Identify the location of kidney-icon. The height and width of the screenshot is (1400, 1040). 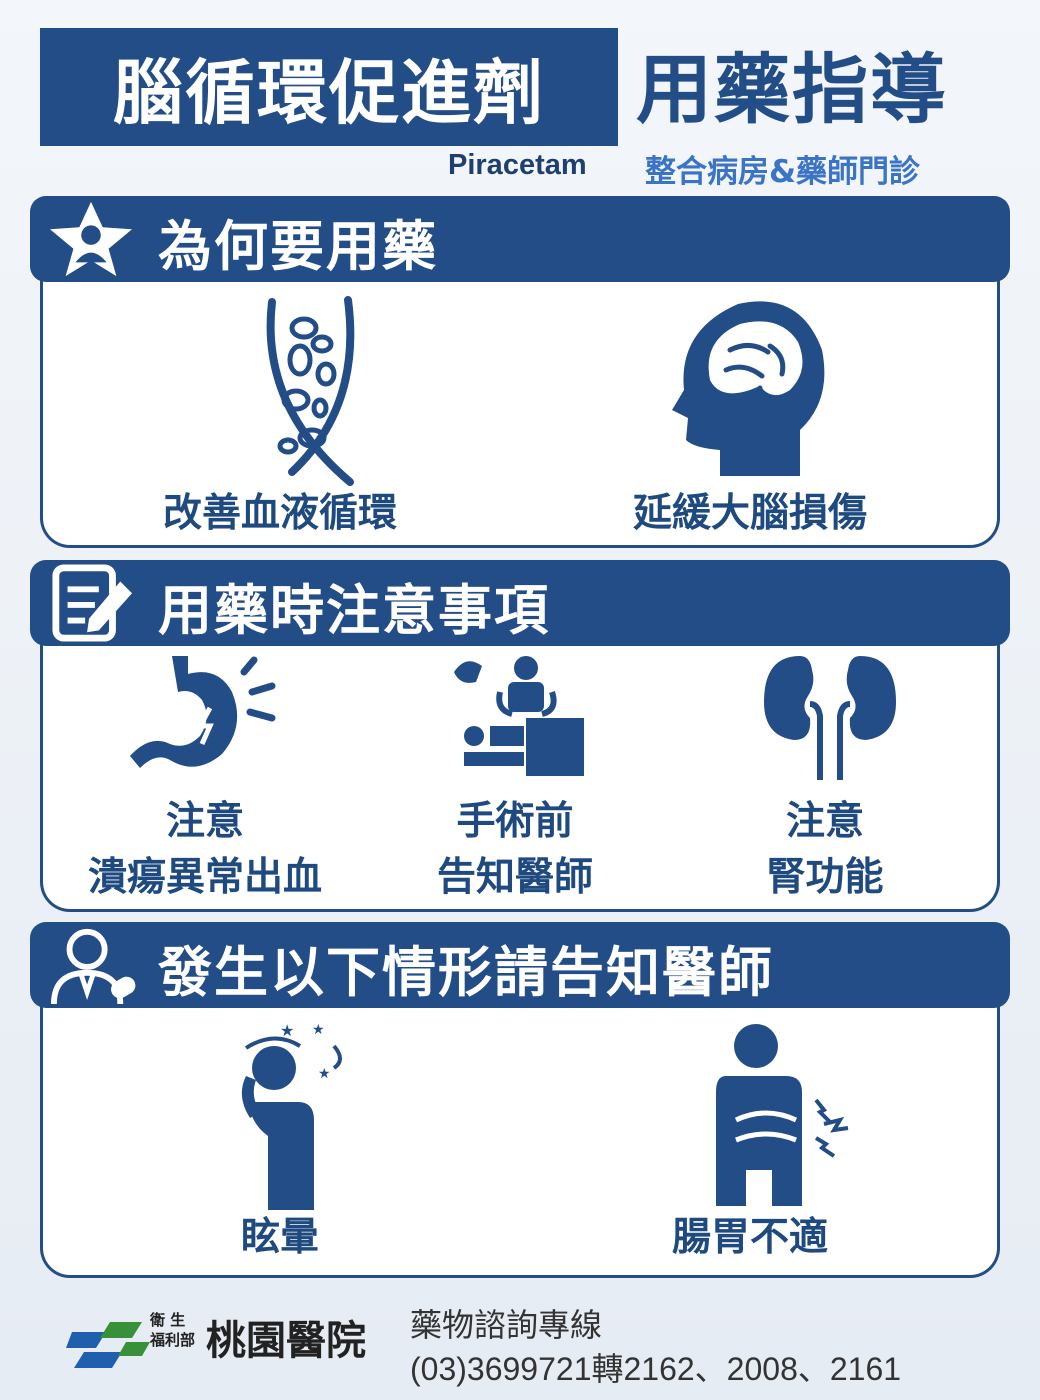
(830, 717).